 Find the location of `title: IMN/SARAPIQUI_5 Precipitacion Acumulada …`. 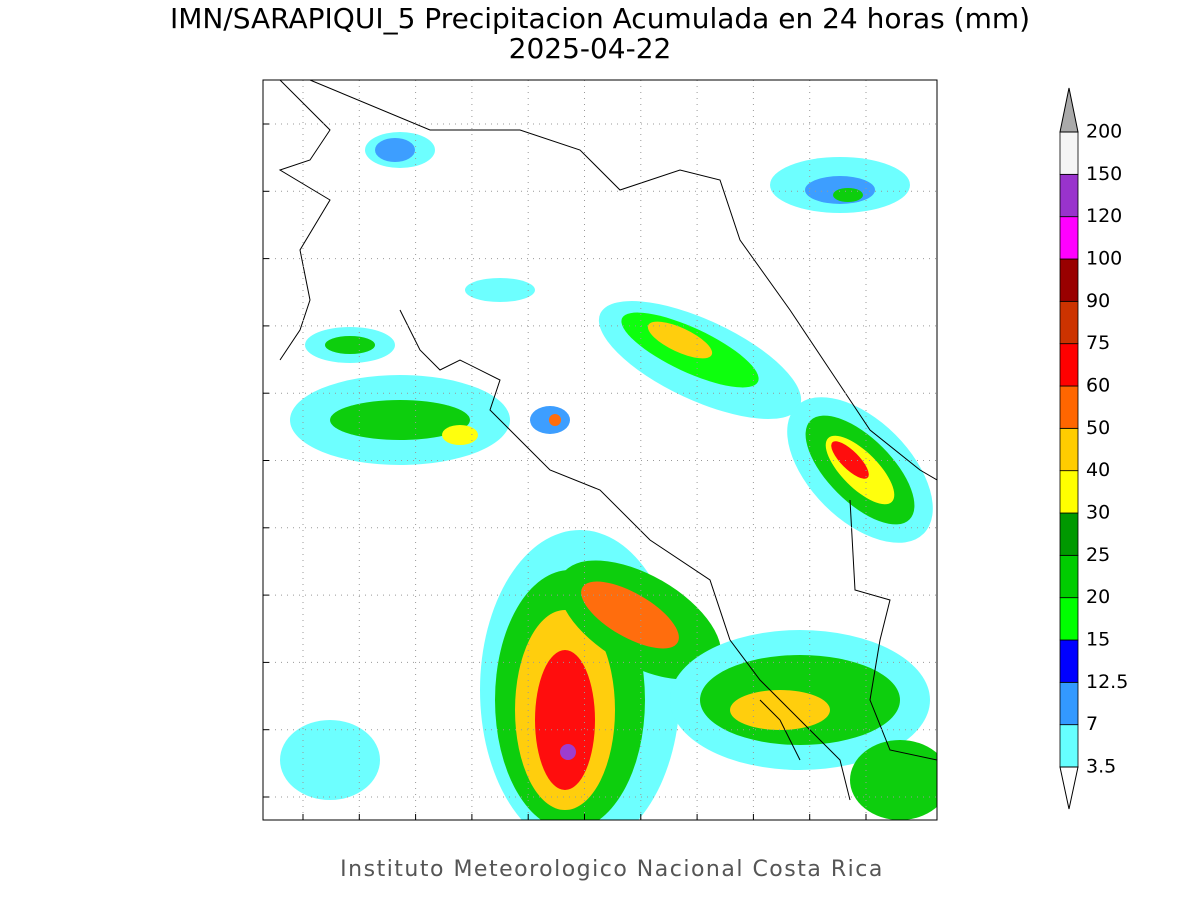

title: IMN/SARAPIQUI_5 Precipitacion Acumulada … is located at coordinates (600, 18).